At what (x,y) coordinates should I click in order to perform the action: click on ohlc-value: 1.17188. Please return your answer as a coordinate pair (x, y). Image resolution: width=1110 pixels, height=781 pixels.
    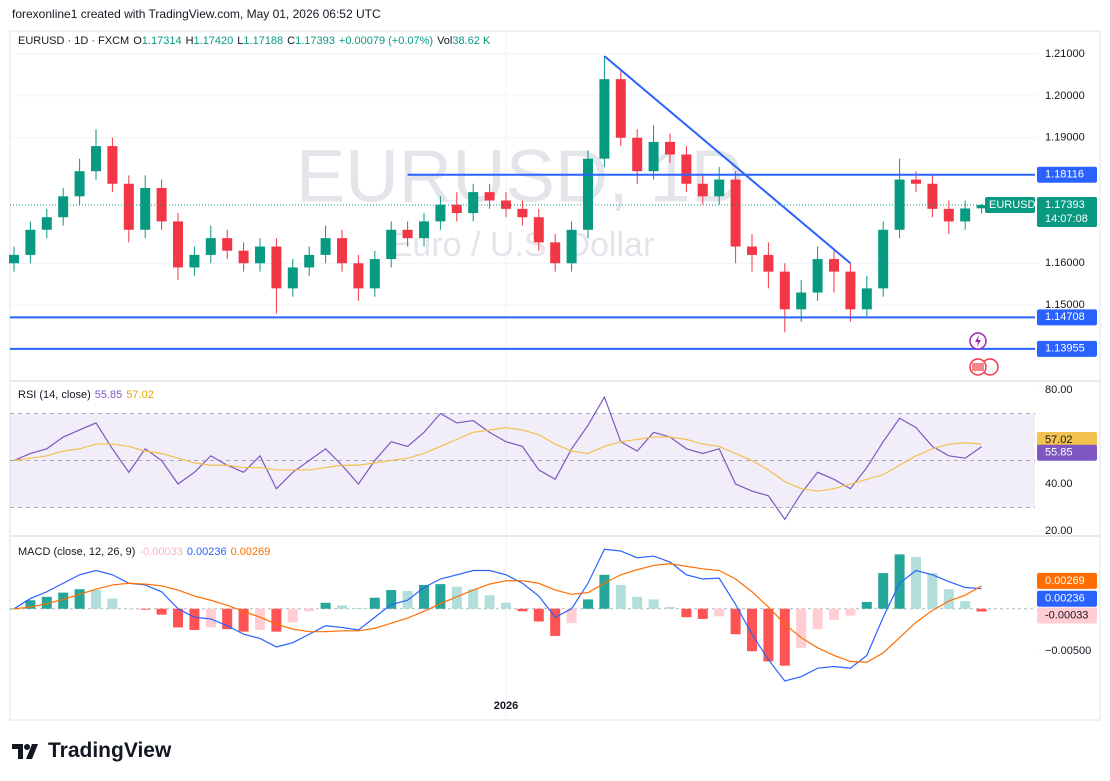
    Looking at the image, I should click on (263, 41).